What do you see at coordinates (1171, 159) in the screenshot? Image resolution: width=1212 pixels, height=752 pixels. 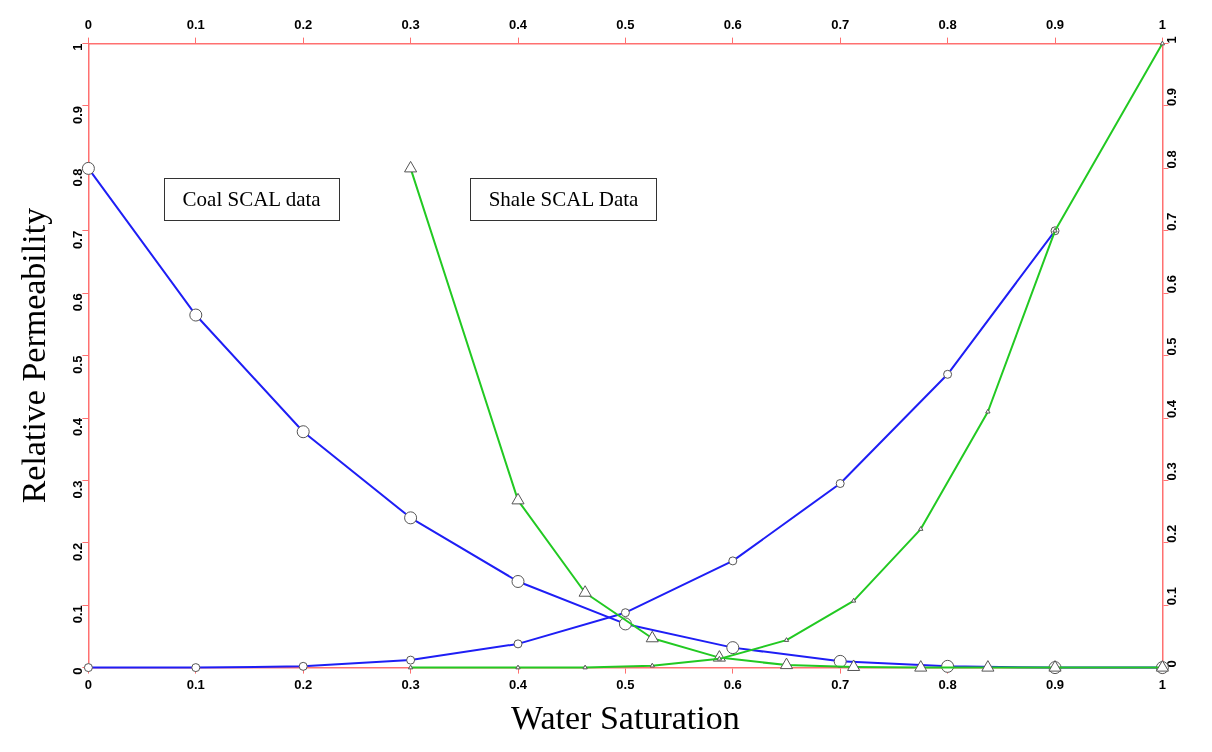 I see `y2-tick-label: 0.8` at bounding box center [1171, 159].